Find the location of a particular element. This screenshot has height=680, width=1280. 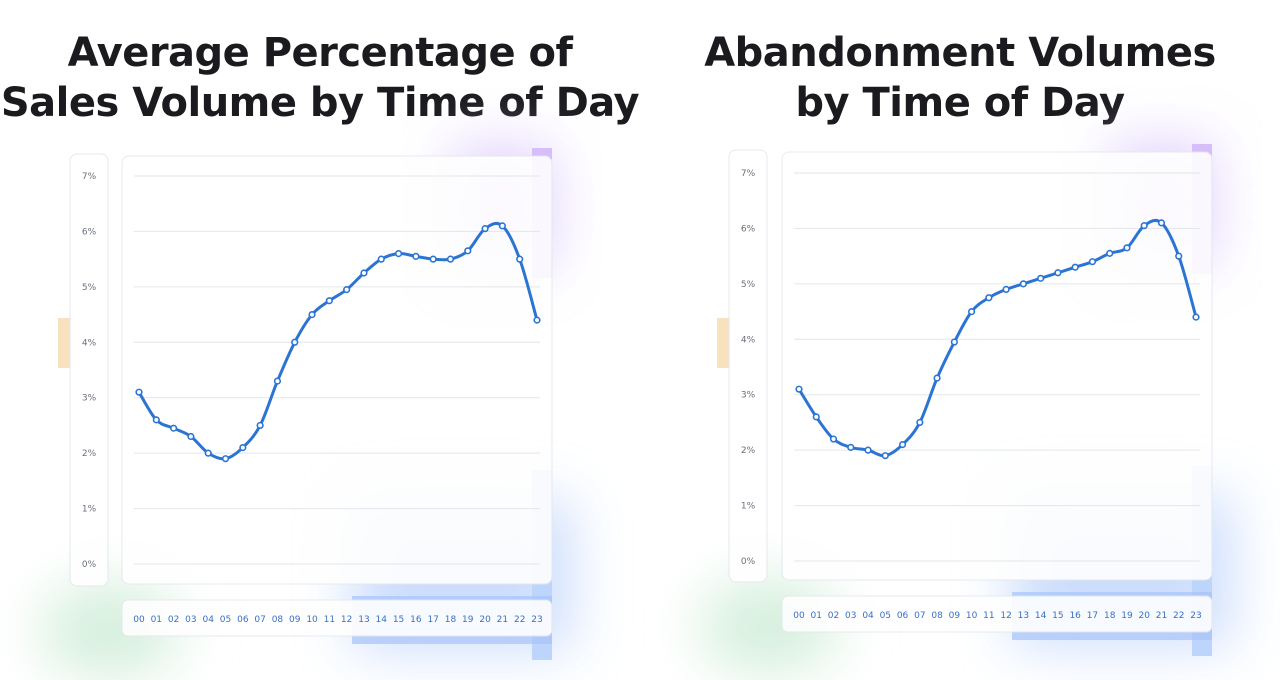

x-axis-band is located at coordinates (997, 614).